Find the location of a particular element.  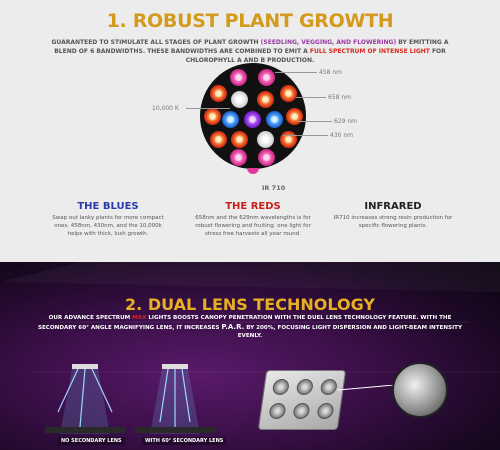

lens-callout-line is located at coordinates (366, 388).